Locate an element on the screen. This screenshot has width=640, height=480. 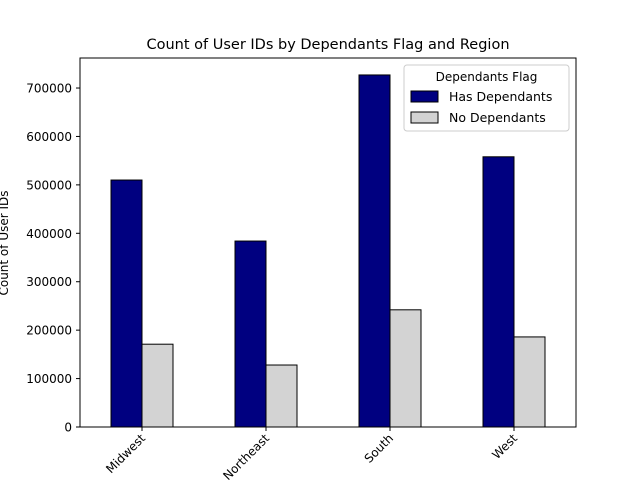
legend-title: Dependants Flag is located at coordinates (487, 77).